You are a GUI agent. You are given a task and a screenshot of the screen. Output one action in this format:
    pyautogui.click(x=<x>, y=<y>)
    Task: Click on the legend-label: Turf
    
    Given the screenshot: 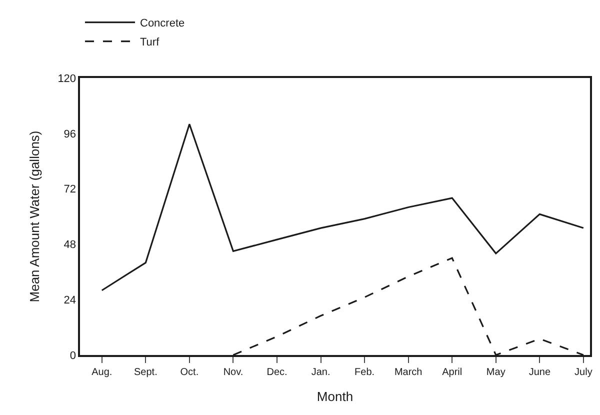 What is the action you would take?
    pyautogui.click(x=150, y=42)
    